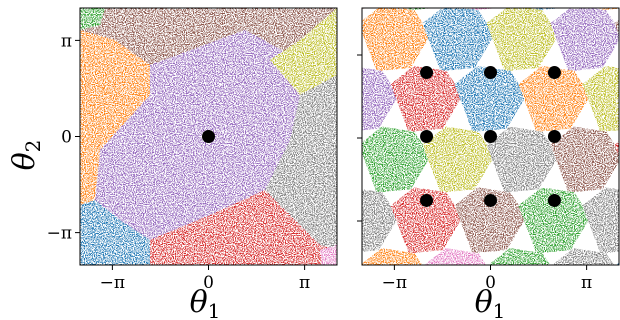 The image size is (620, 320). I want to click on left-markers, so click(208, 136).